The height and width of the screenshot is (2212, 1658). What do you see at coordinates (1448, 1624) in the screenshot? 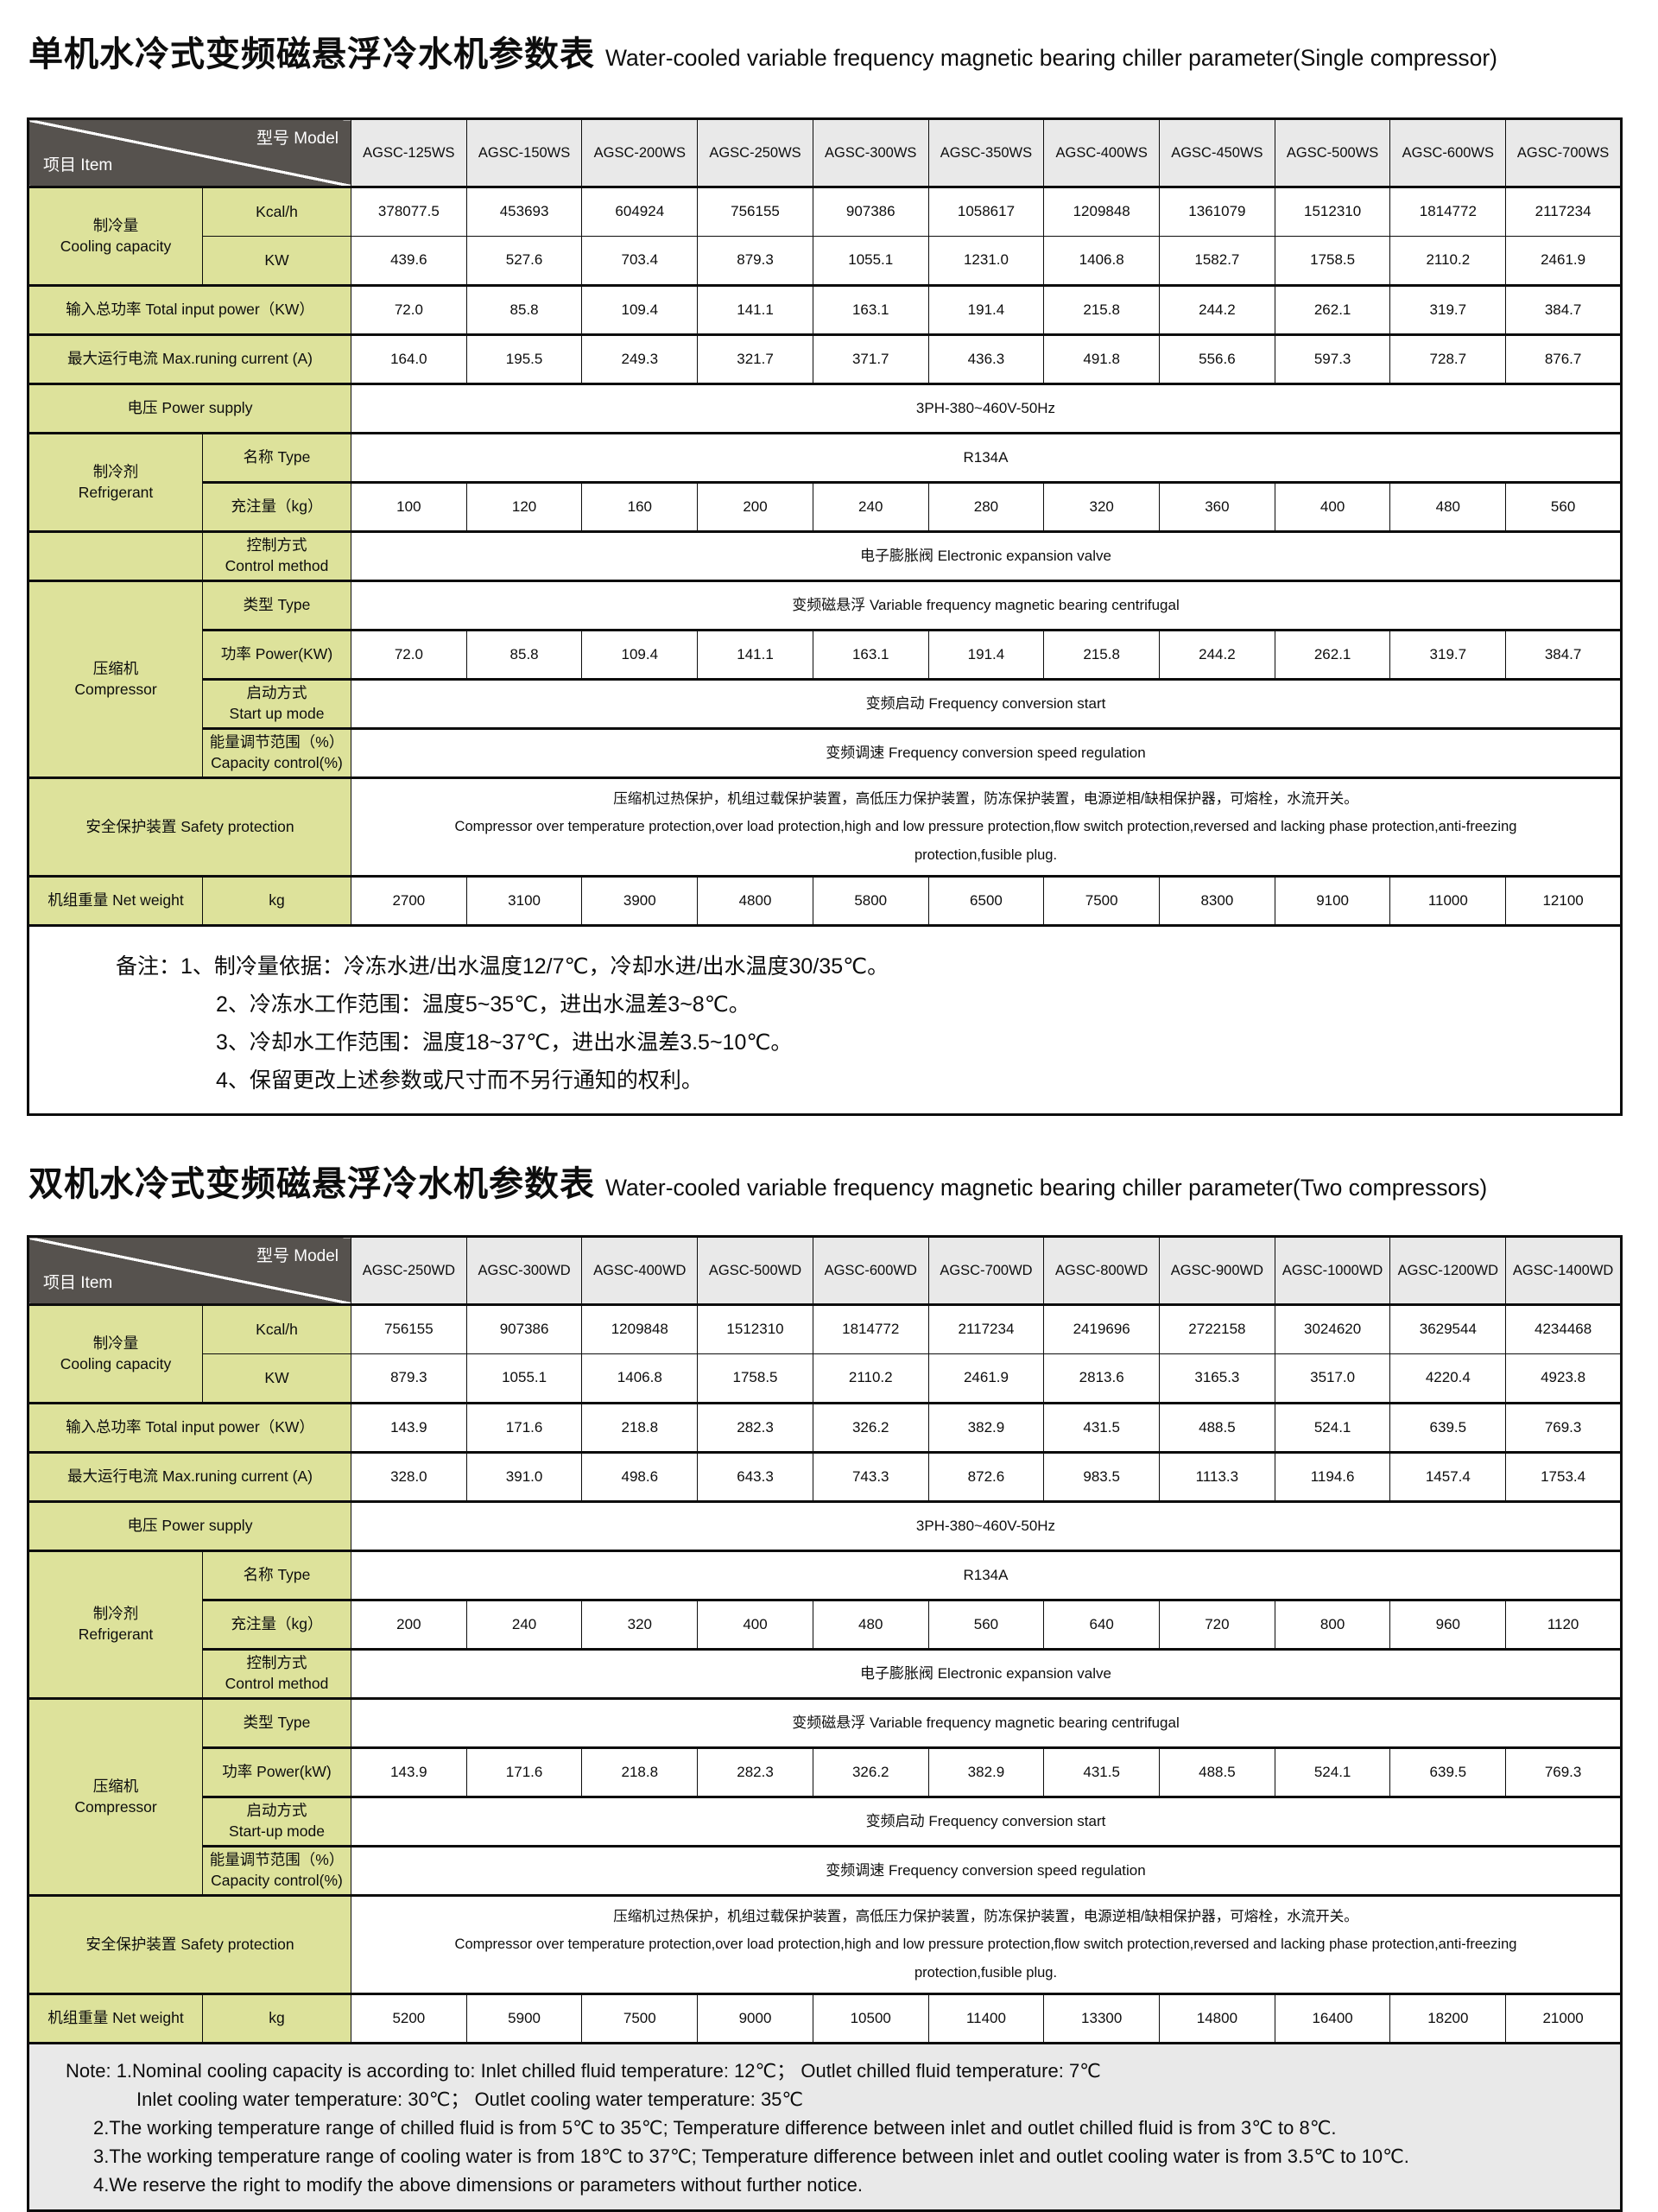
I see `value-cell: 960` at bounding box center [1448, 1624].